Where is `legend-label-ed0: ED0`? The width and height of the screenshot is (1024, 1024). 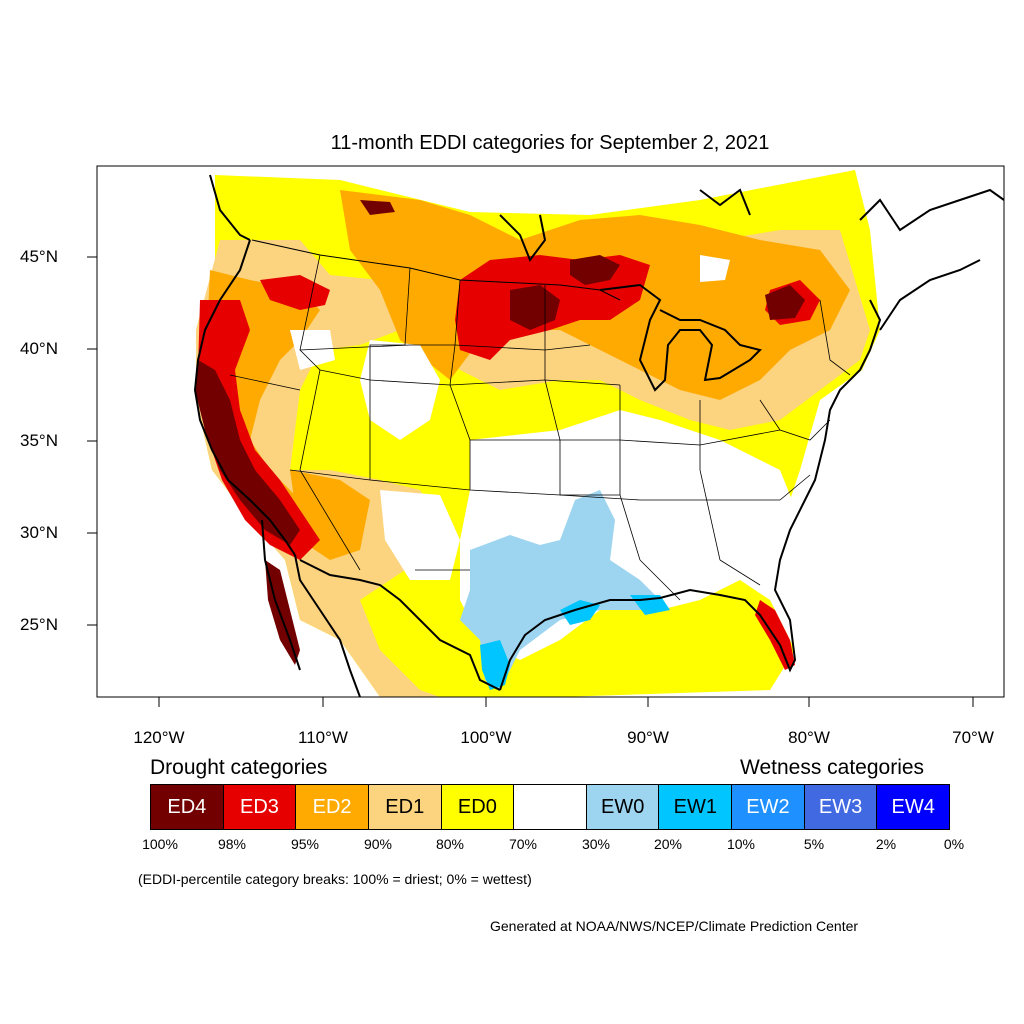
legend-label-ed0: ED0 is located at coordinates (477, 806).